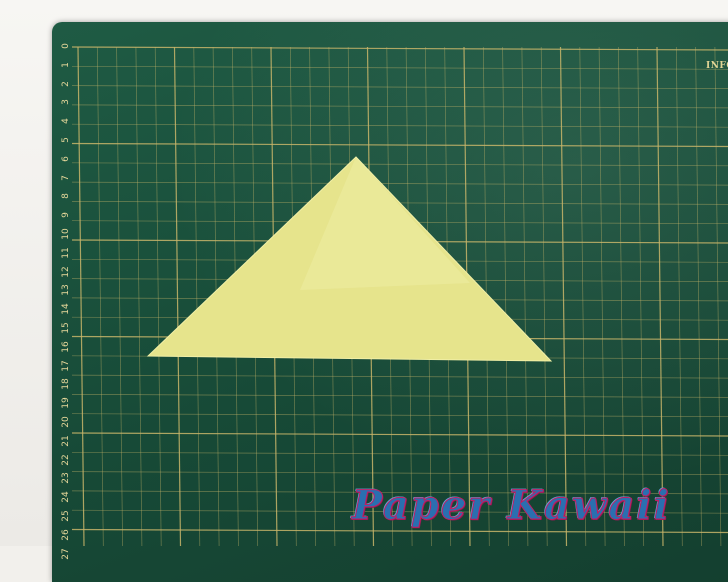 The width and height of the screenshot is (728, 582). What do you see at coordinates (385, 223) in the screenshot?
I see `paper-triangle-shade` at bounding box center [385, 223].